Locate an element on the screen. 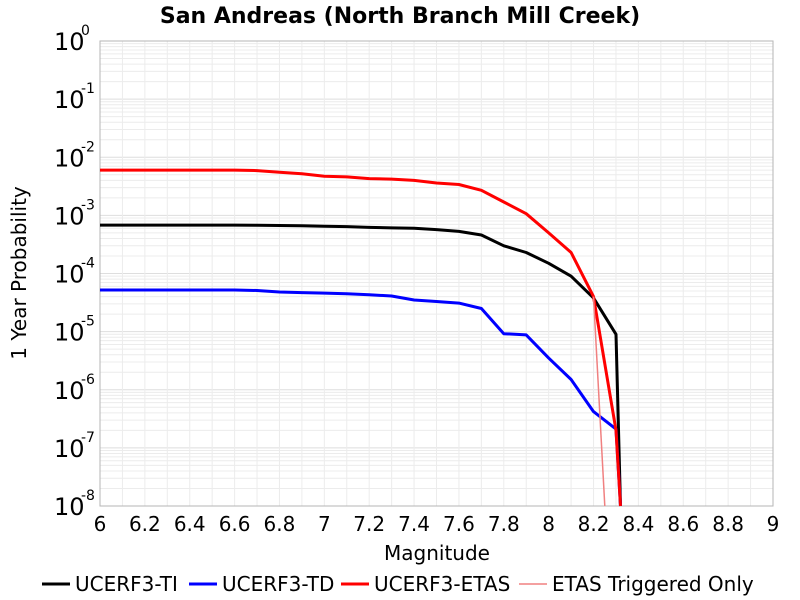  chart-title: San Andreas (North Branch Mill Creek) is located at coordinates (400, 16).